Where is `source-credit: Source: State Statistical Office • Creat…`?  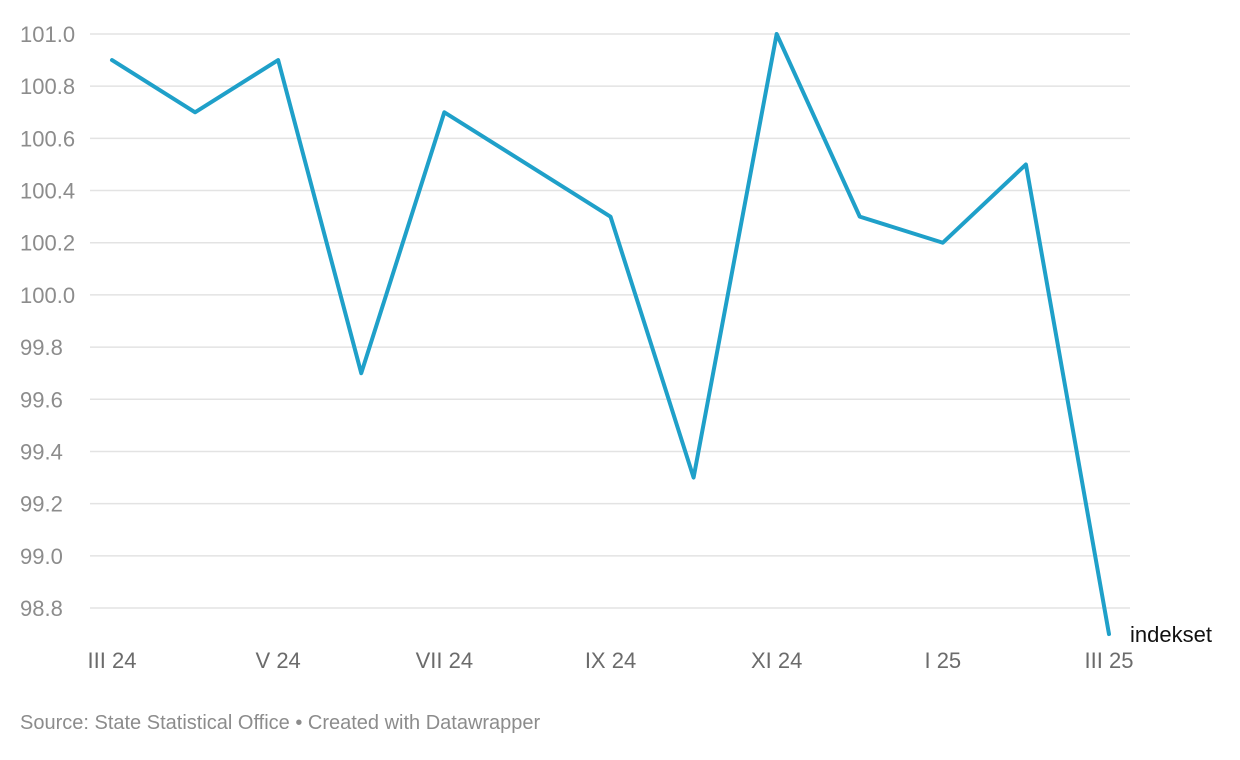 source-credit: Source: State Statistical Office • Creat… is located at coordinates (280, 723).